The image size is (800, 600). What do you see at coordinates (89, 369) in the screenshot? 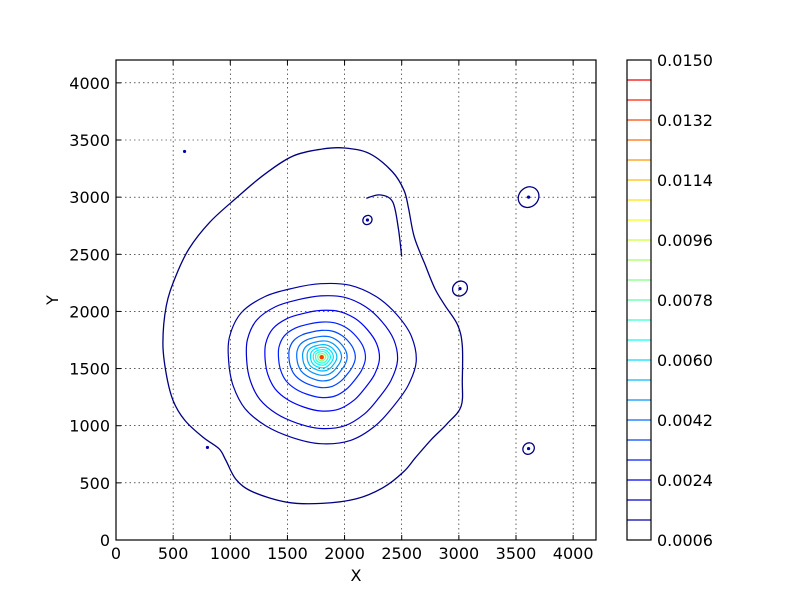
I see `y-tick-label: 1500` at bounding box center [89, 369].